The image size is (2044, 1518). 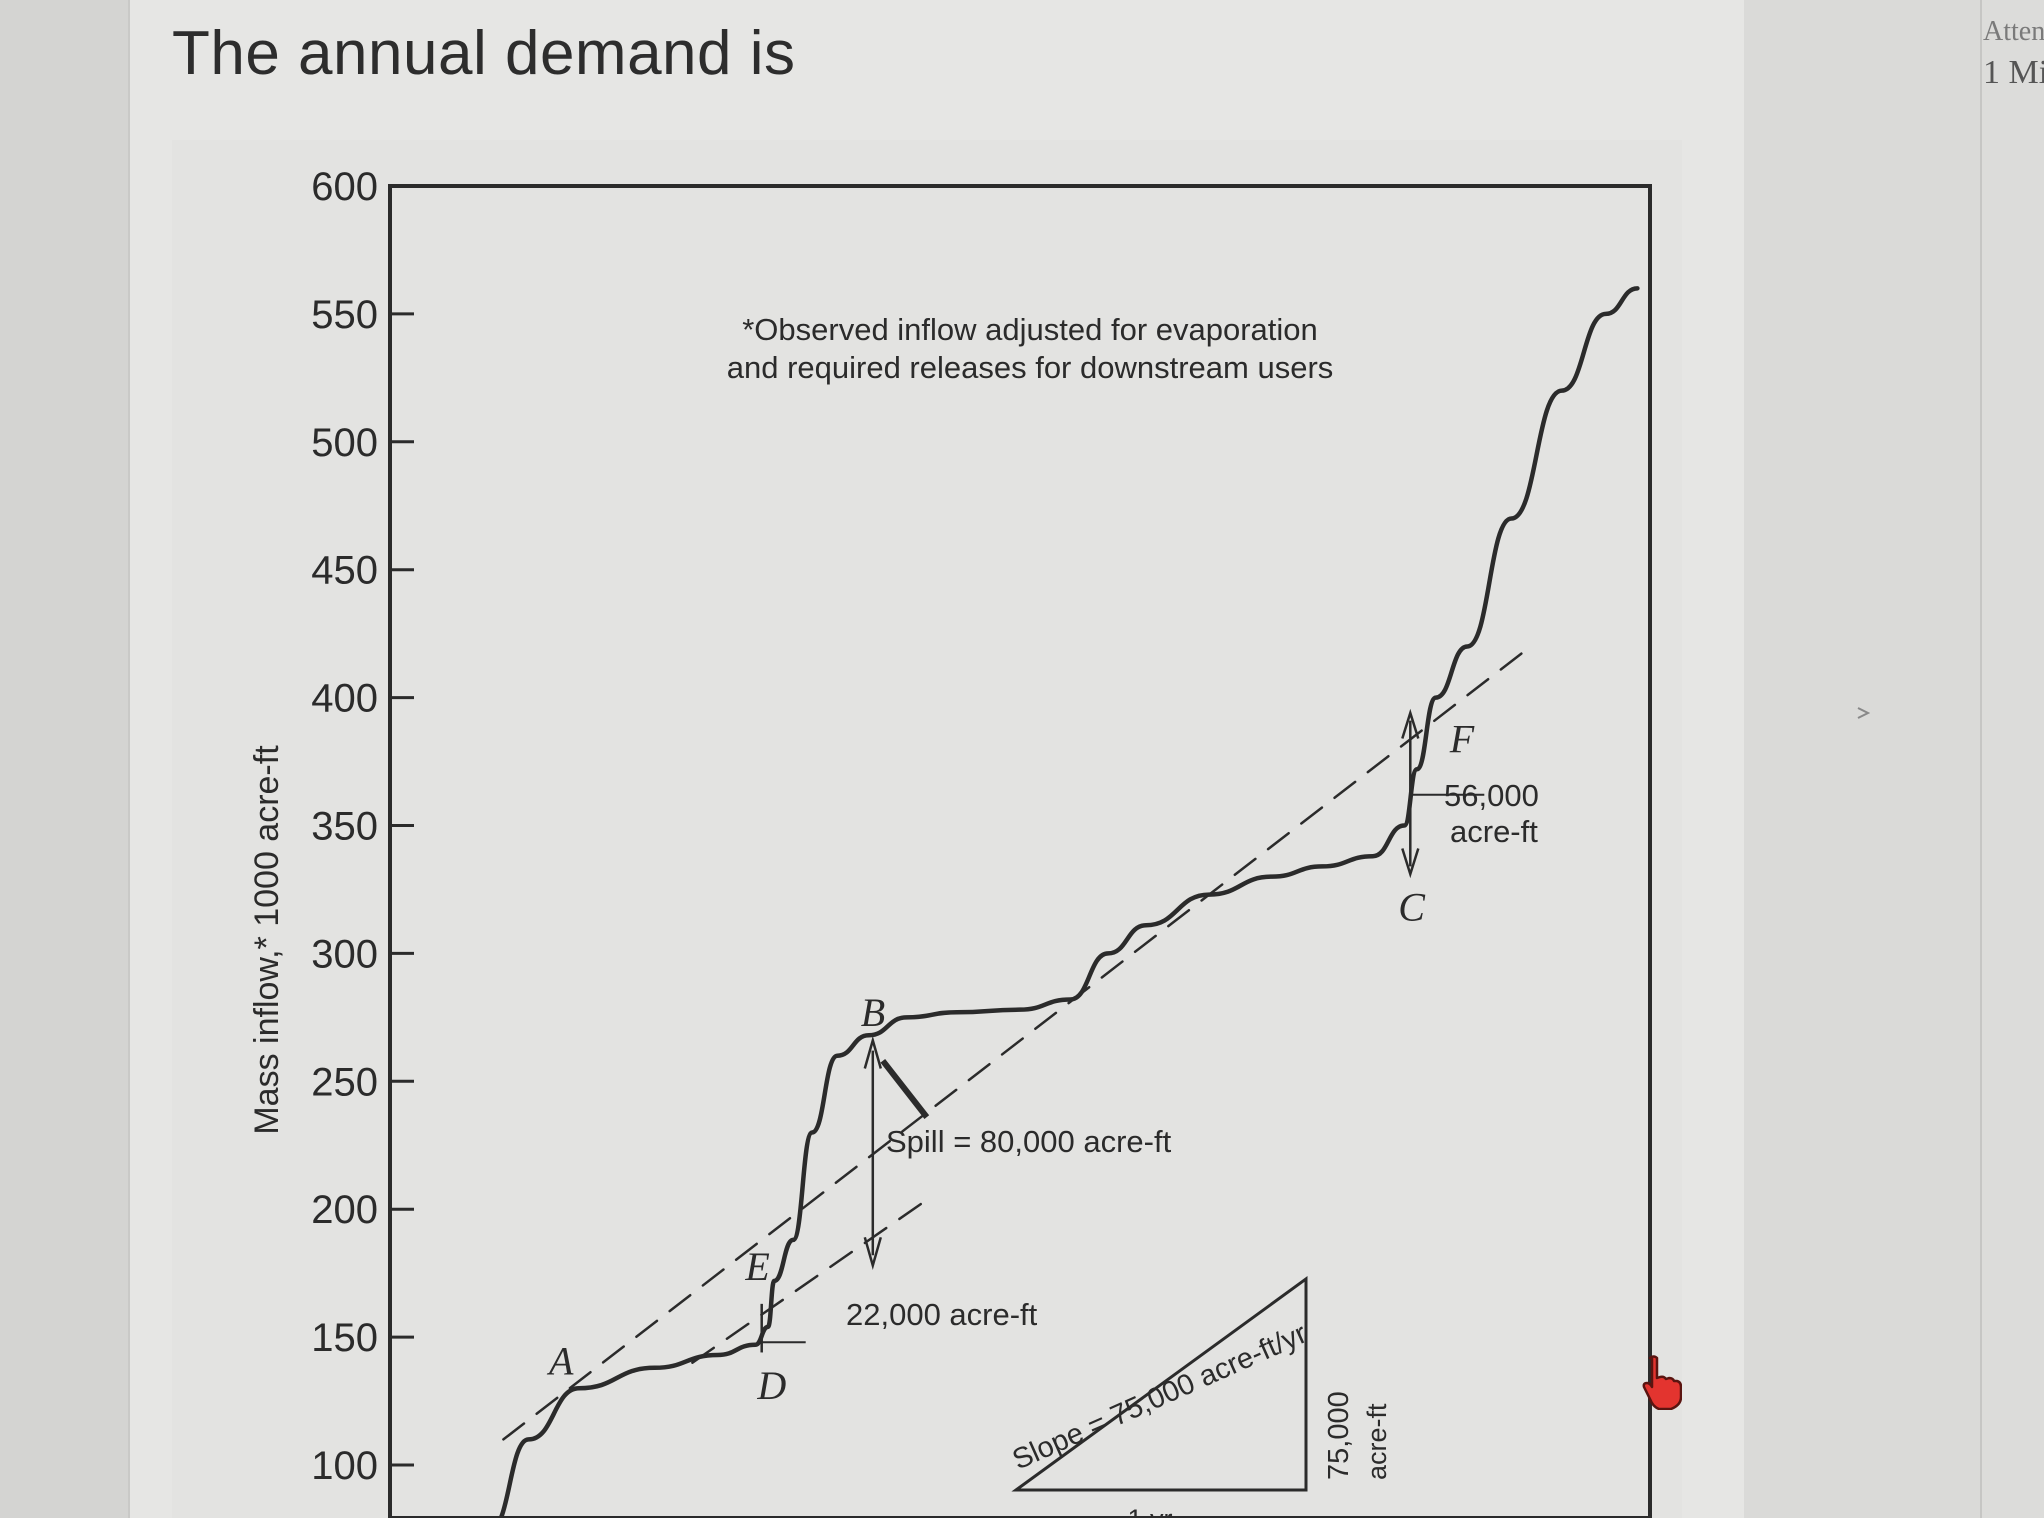 What do you see at coordinates (2013, 72) in the screenshot?
I see `attempt-value: 1 Mi` at bounding box center [2013, 72].